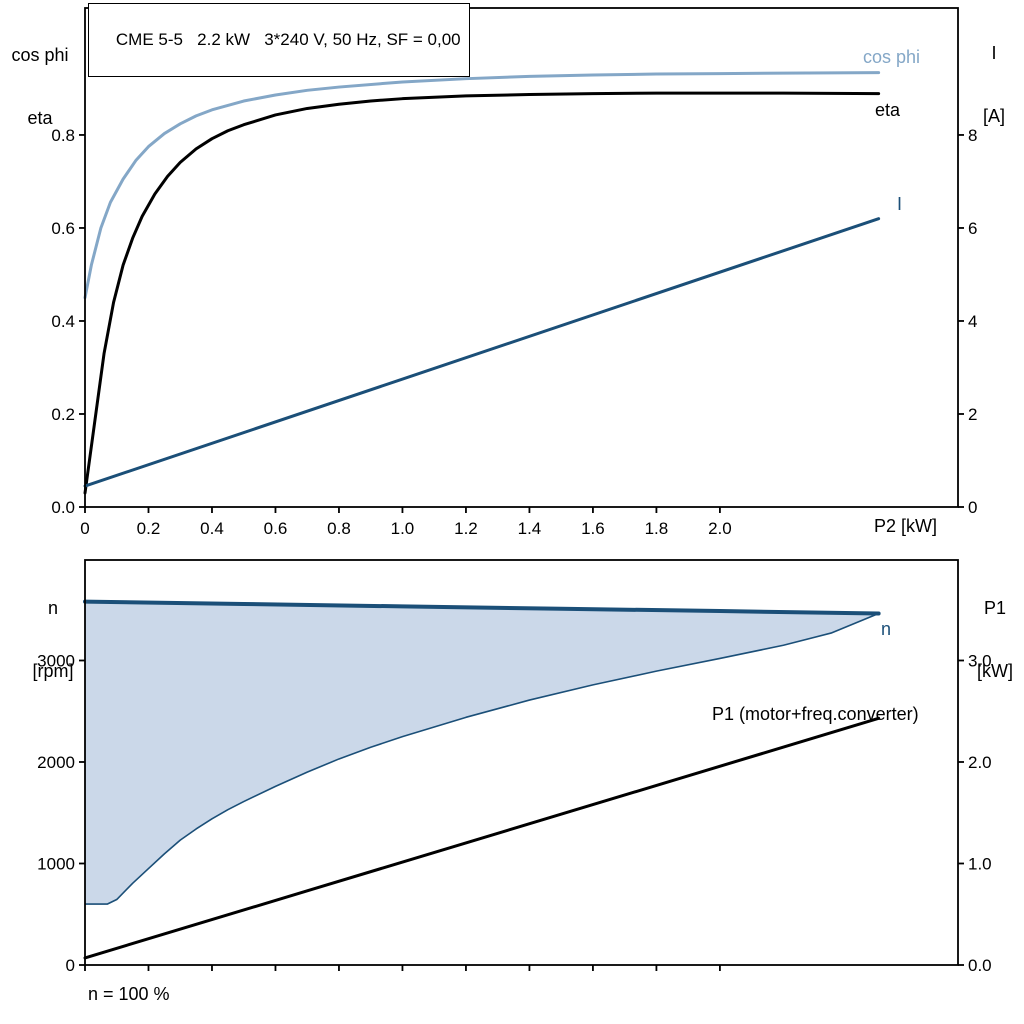 This screenshot has width=1024, height=1024. I want to click on right-tick-label: 0.0, so click(980, 965).